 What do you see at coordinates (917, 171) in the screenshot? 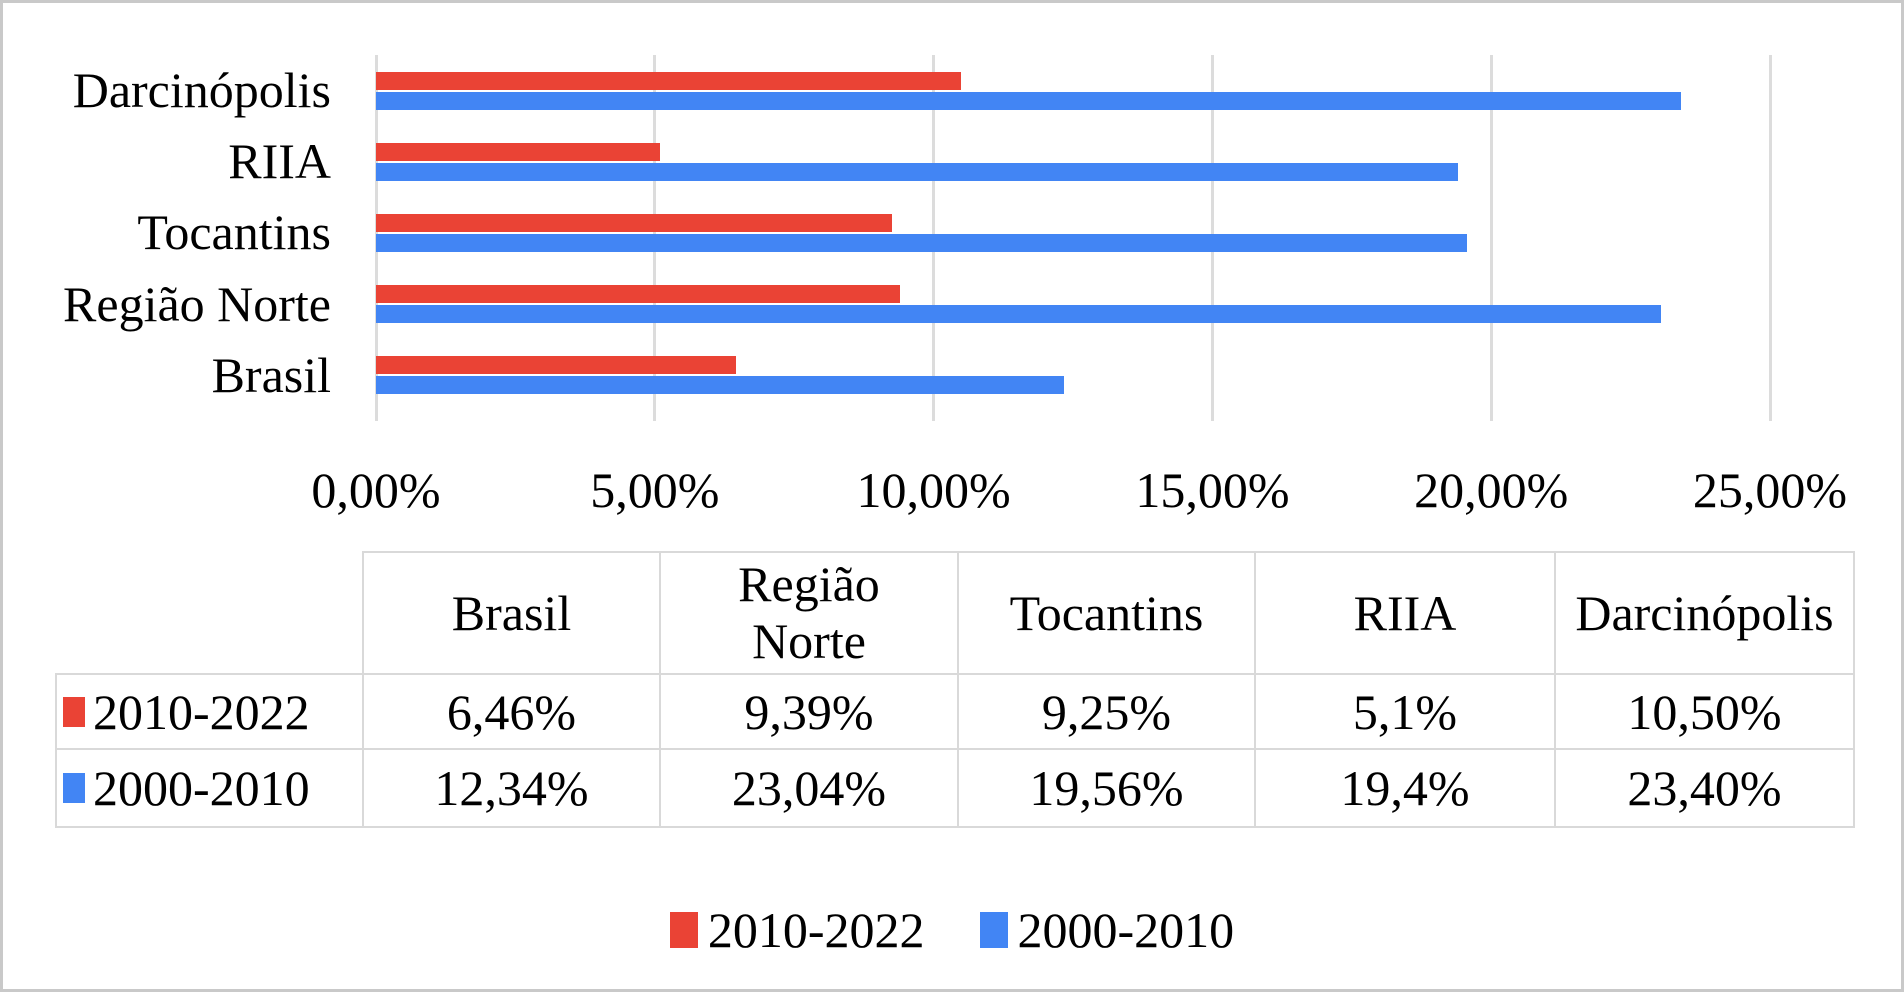
I see `bar-2000-2010-RIIA` at bounding box center [917, 171].